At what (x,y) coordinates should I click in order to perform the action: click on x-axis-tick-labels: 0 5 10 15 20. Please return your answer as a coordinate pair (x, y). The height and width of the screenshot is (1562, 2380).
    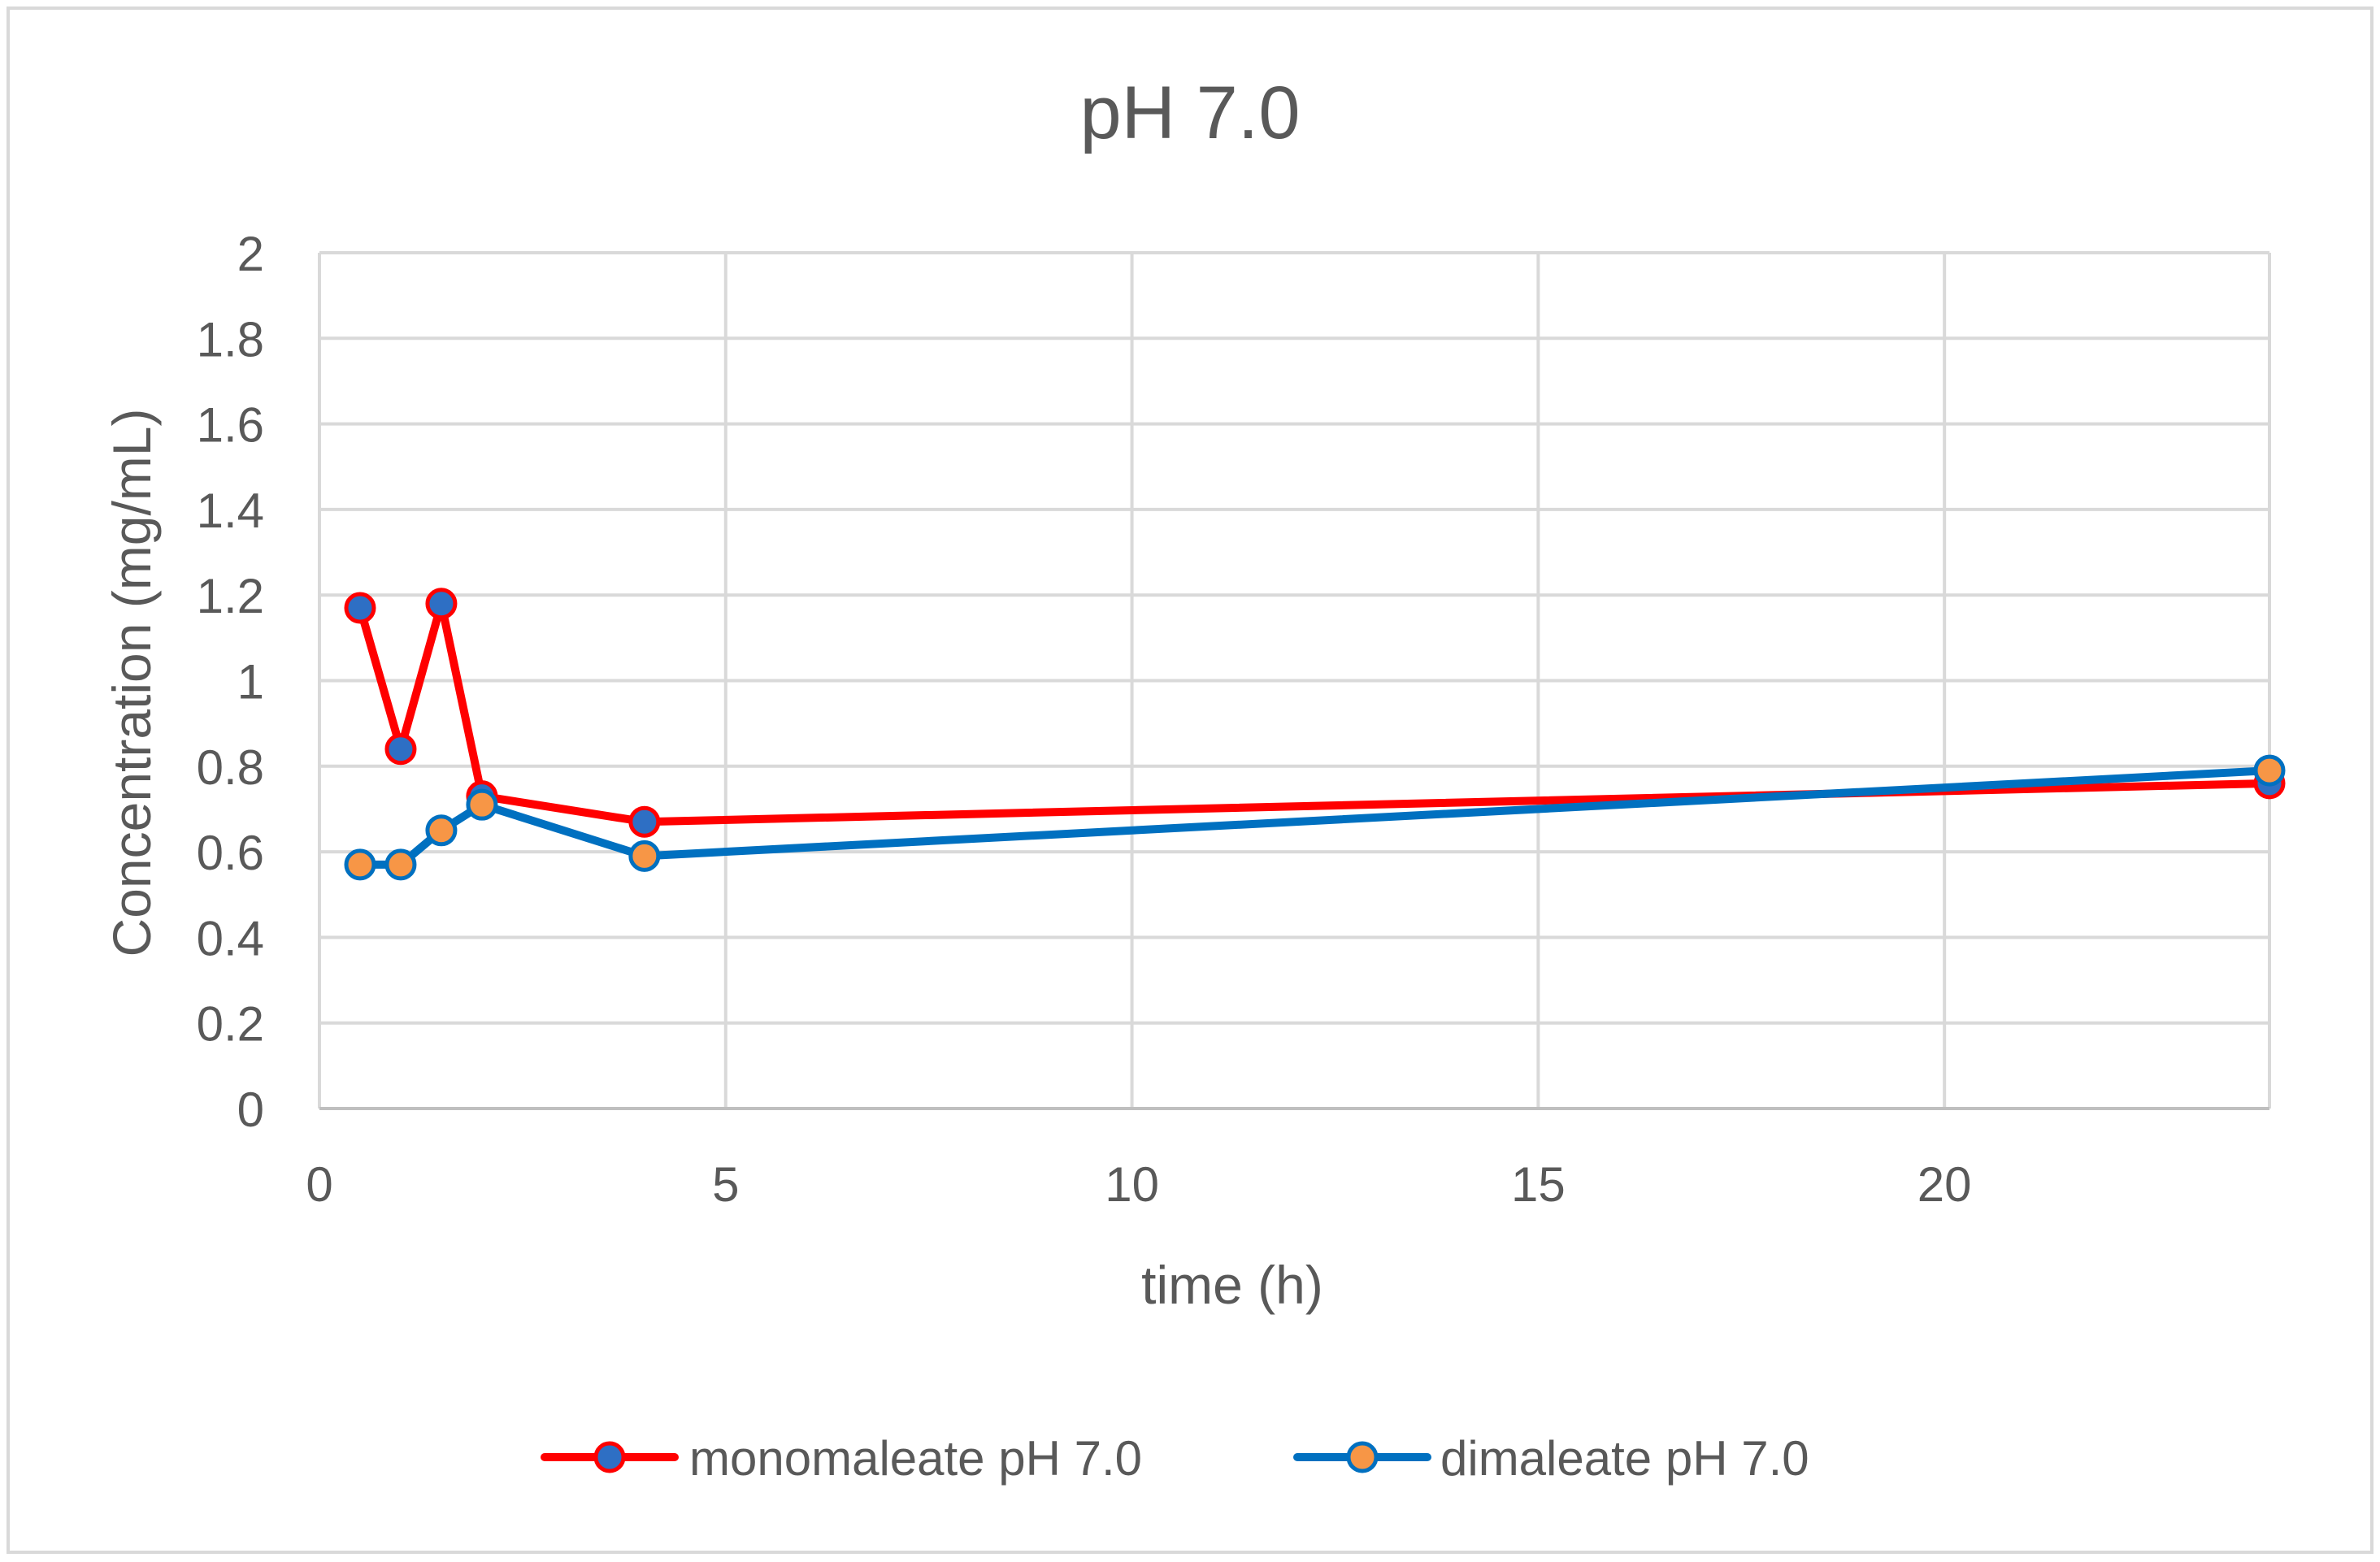
    Looking at the image, I should click on (1138, 1184).